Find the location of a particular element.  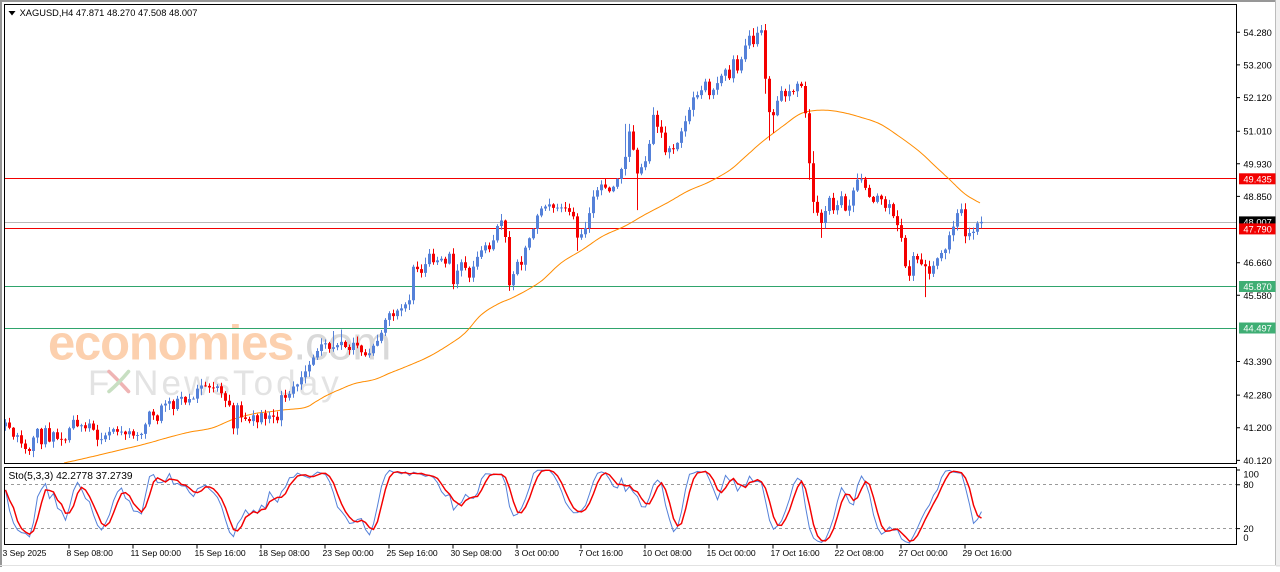

svg-text: Sto(5,3,3) 42.2778 37.2739 is located at coordinates (71, 476).